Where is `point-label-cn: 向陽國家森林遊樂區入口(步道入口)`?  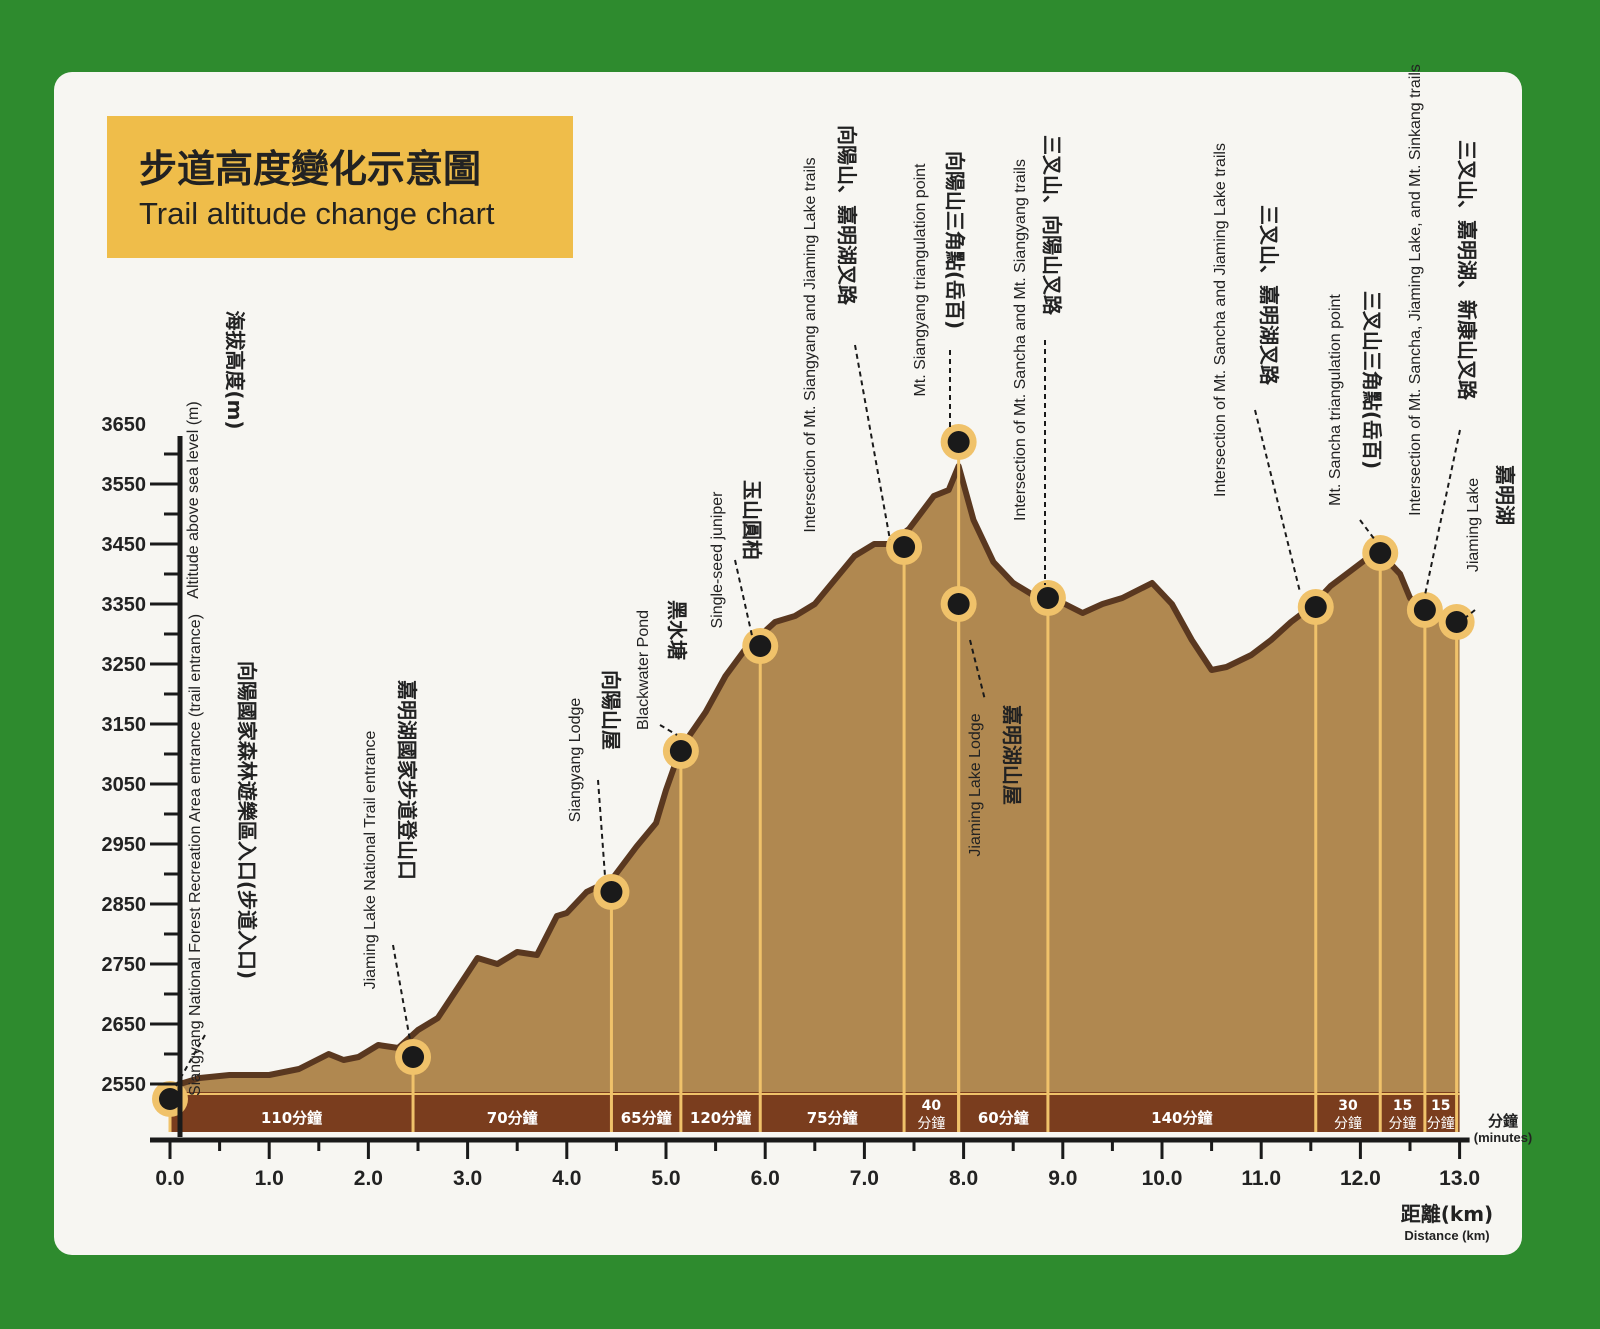 point-label-cn: 向陽國家森林遊樂區入口(步道入口) is located at coordinates (247, 820).